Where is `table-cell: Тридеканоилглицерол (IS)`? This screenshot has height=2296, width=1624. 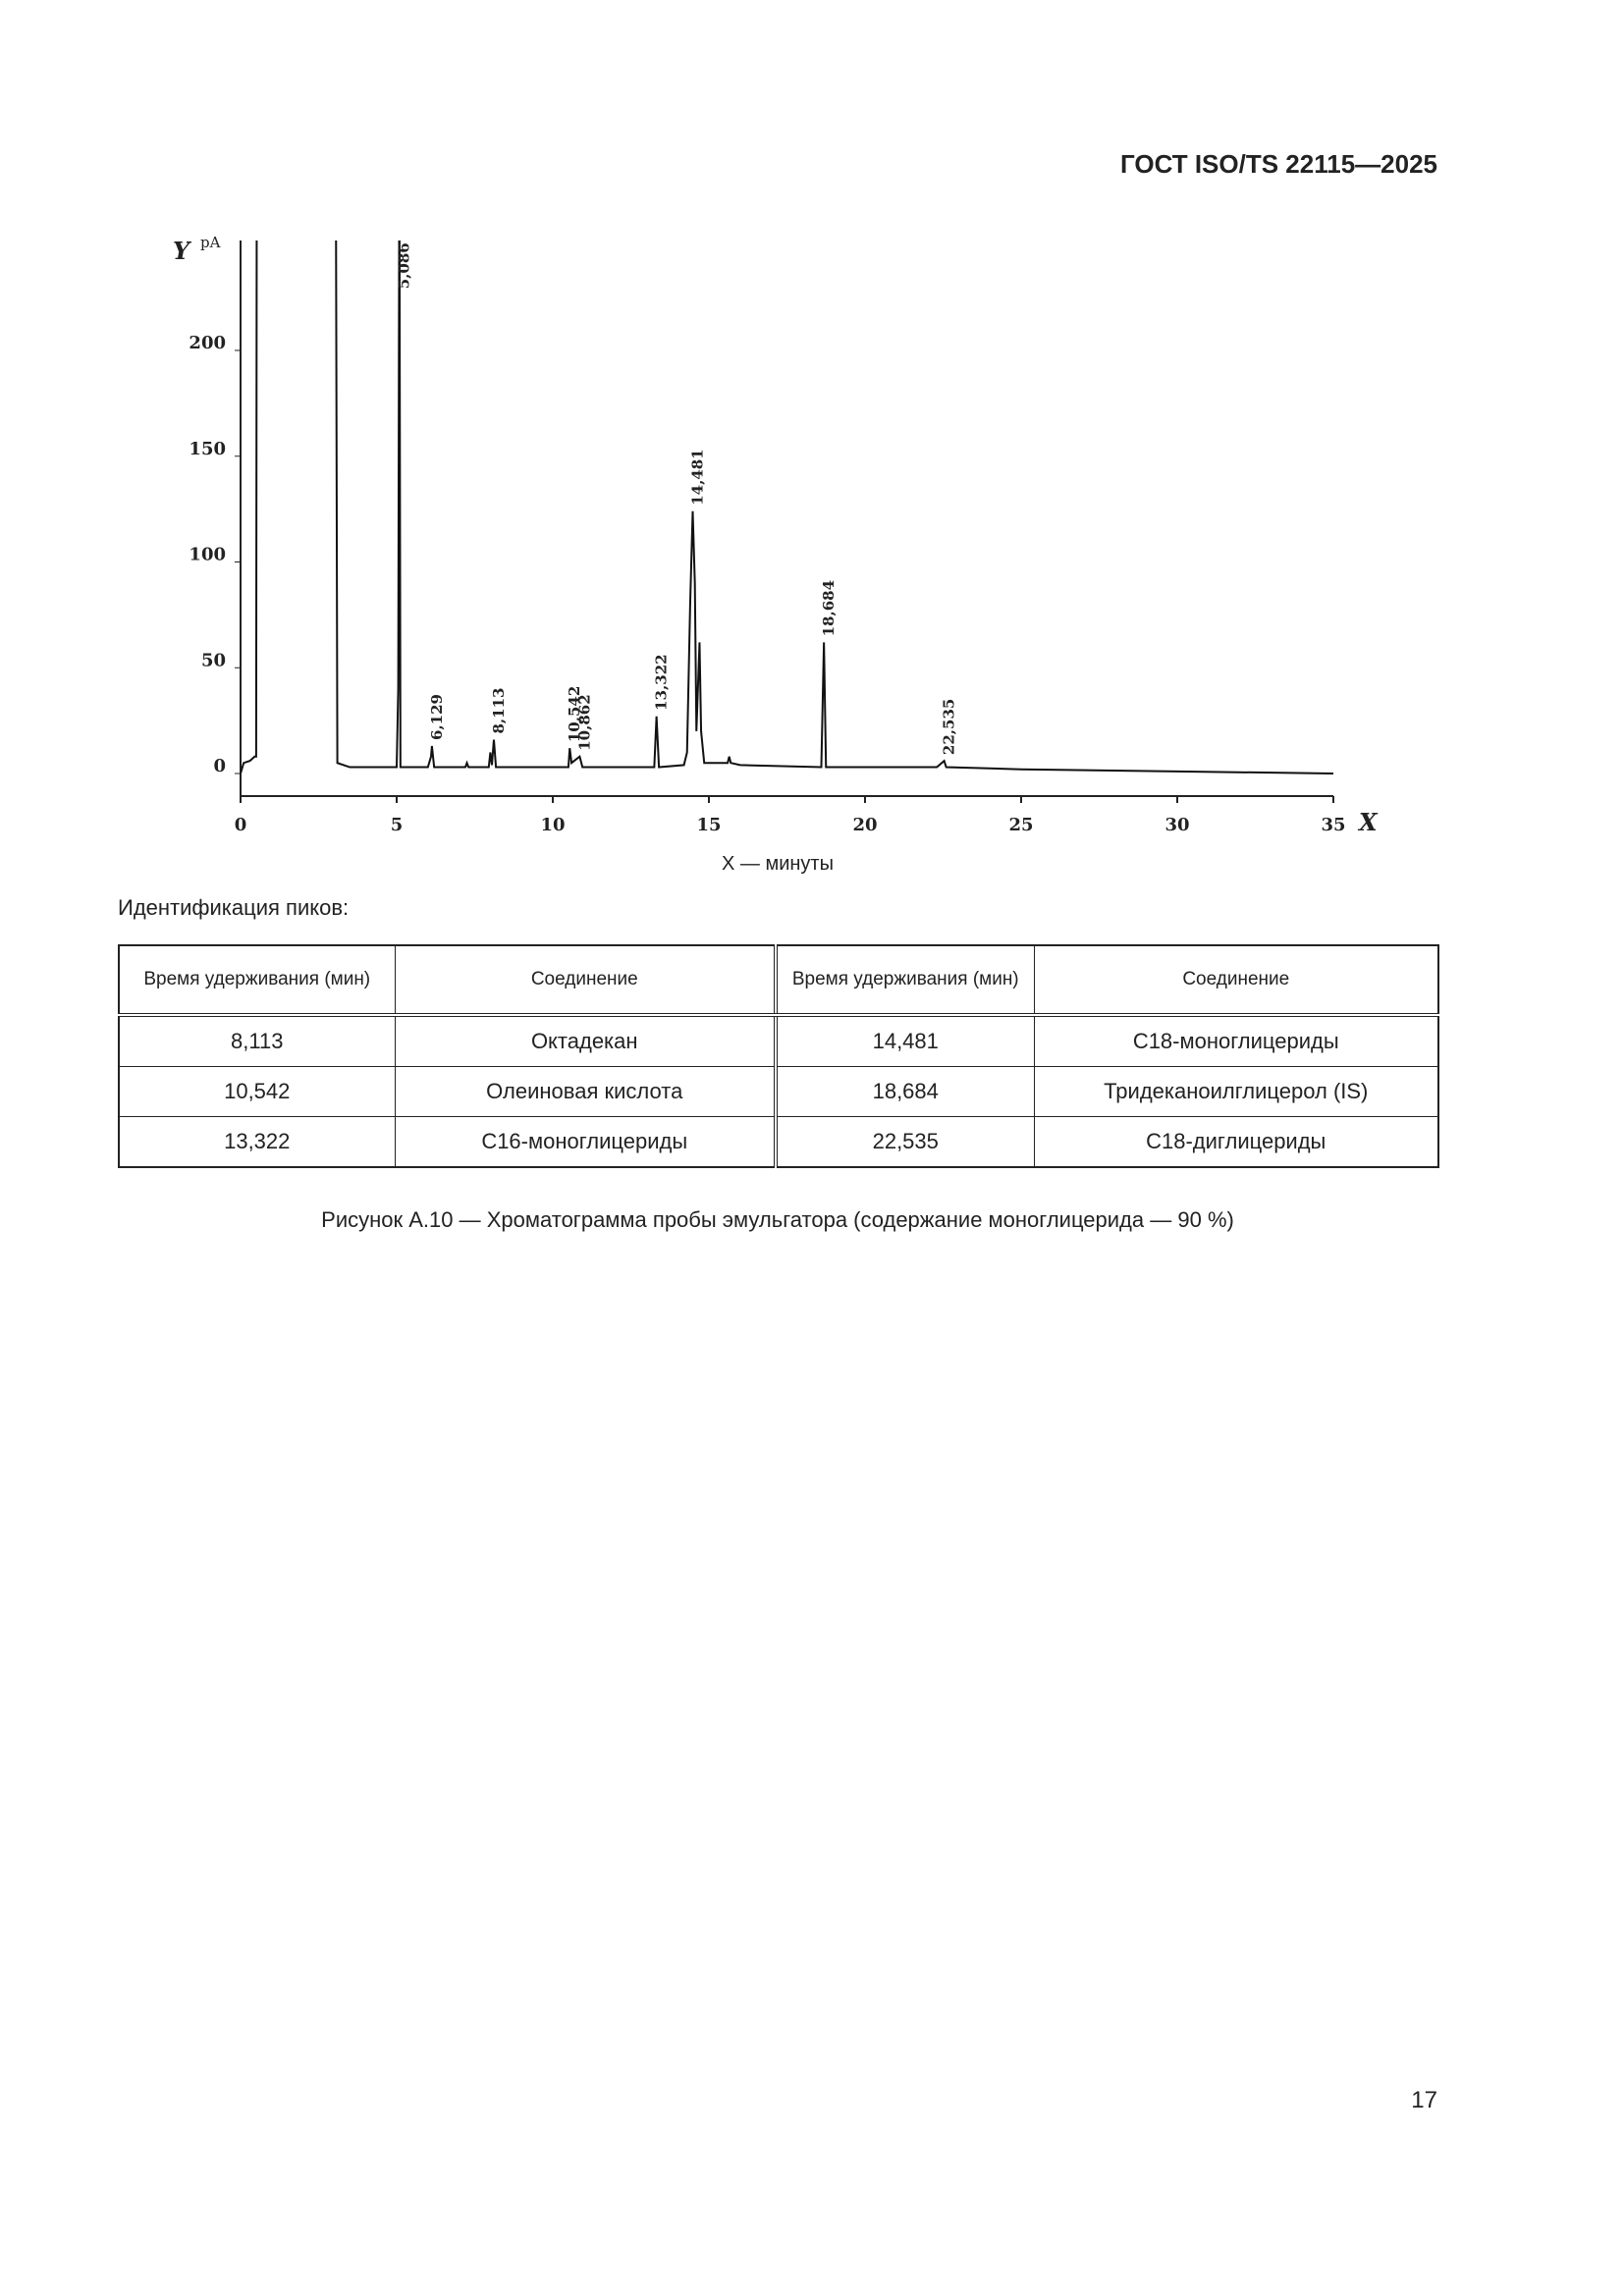
table-cell: Тридеканоилглицерол (IS) is located at coordinates (1236, 1091).